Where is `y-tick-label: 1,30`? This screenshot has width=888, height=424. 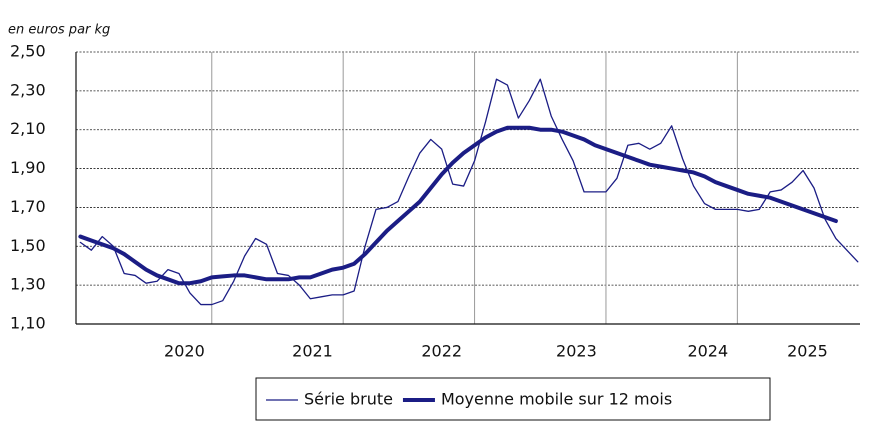
y-tick-label: 1,30 is located at coordinates (28, 284).